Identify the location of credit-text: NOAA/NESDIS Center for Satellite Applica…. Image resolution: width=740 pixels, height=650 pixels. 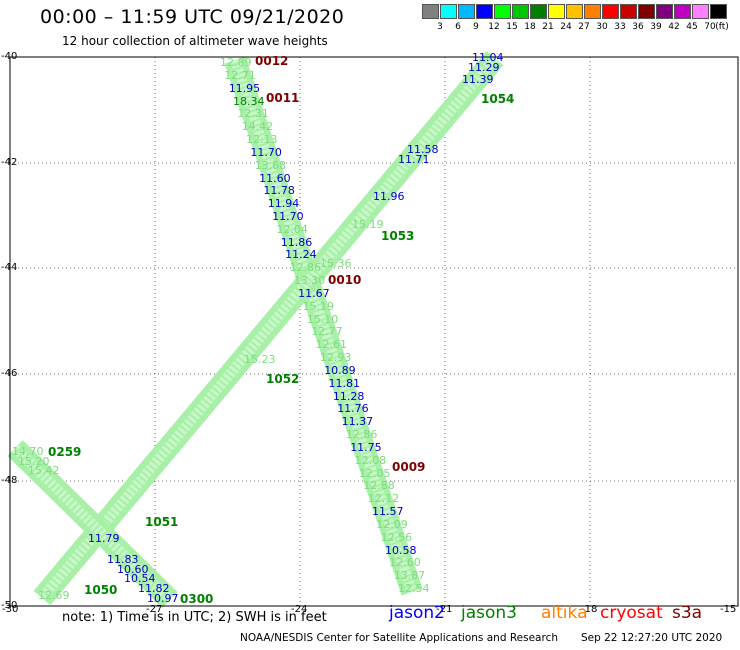
(399, 638).